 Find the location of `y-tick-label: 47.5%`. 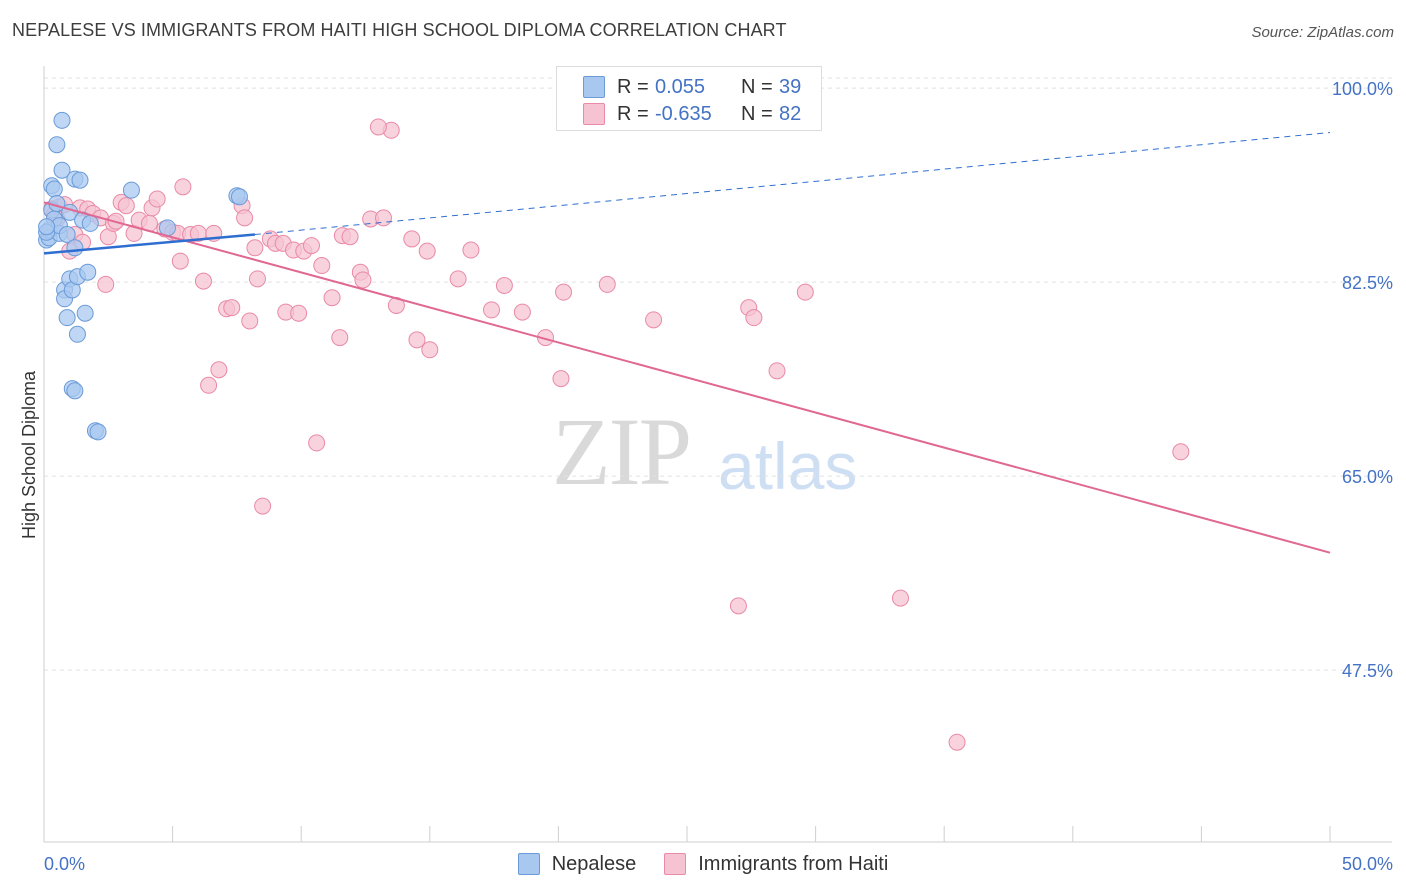

y-tick-label: 47.5% is located at coordinates (1367, 671).